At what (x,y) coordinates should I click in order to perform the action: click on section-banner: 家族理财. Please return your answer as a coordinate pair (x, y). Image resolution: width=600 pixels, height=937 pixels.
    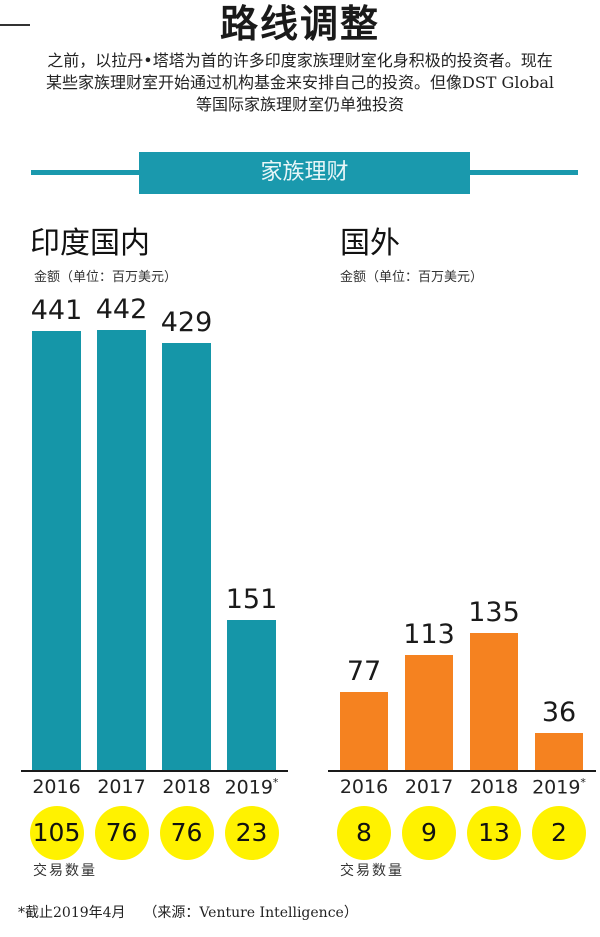
    Looking at the image, I should click on (304, 173).